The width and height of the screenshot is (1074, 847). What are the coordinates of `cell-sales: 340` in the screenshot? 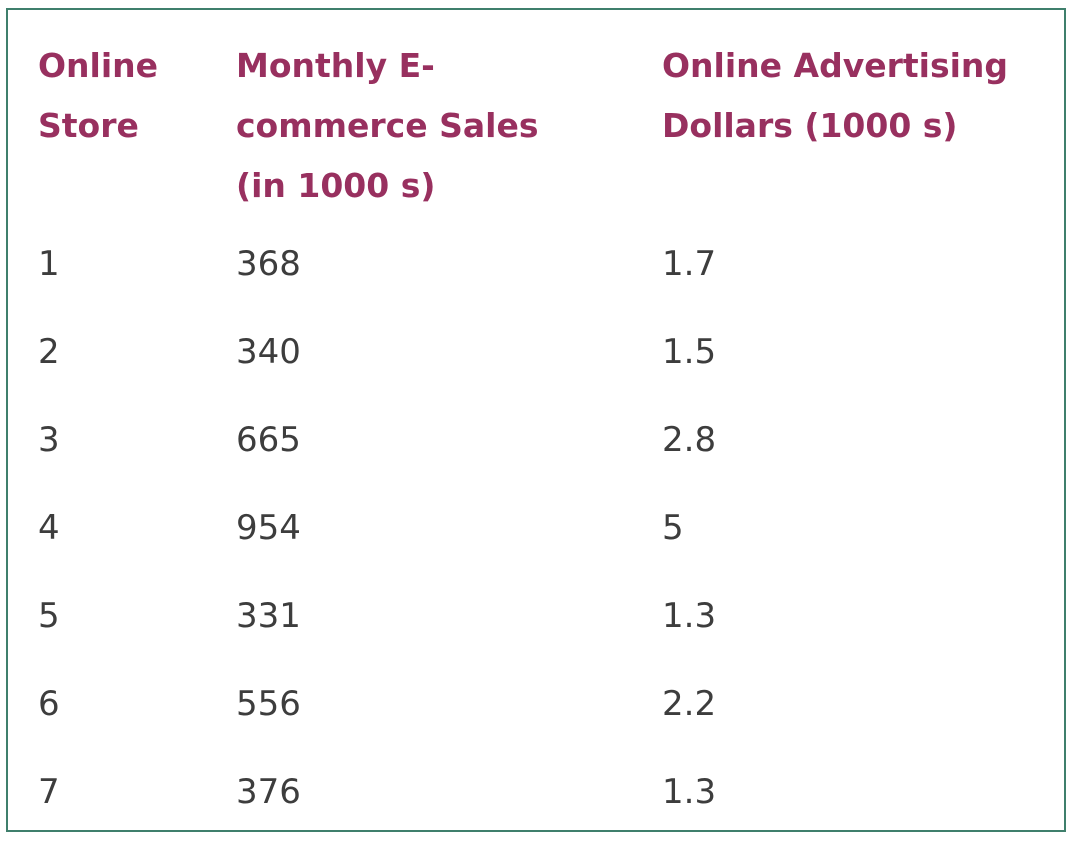 It's located at (268, 352).